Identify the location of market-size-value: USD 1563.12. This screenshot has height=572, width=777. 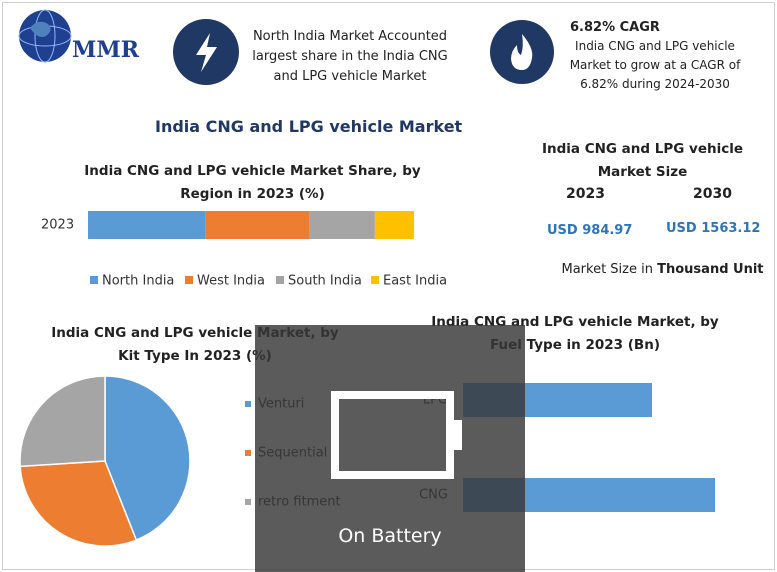
(713, 228).